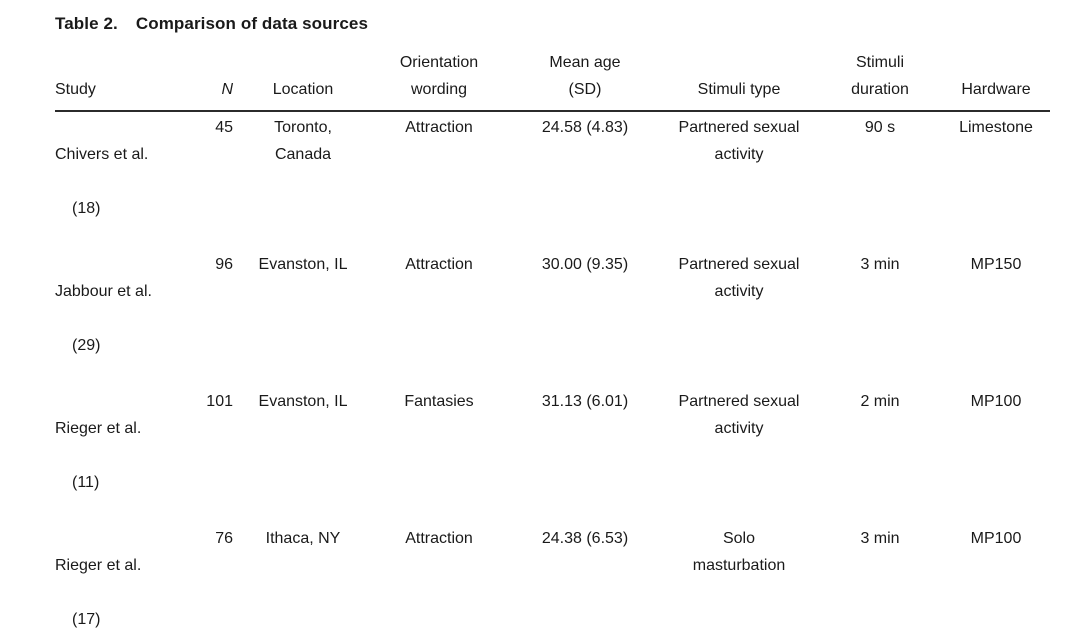 Image resolution: width=1080 pixels, height=641 pixels. What do you see at coordinates (86, 619) in the screenshot?
I see `study-reference-number: (17)` at bounding box center [86, 619].